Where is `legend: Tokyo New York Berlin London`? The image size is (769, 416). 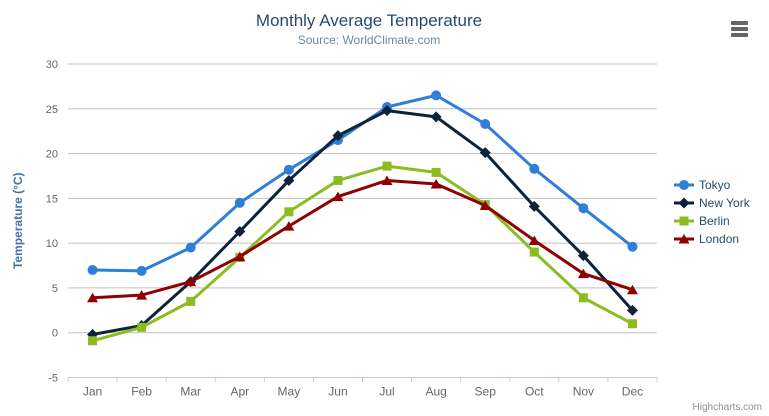 legend: Tokyo New York Berlin London is located at coordinates (712, 212).